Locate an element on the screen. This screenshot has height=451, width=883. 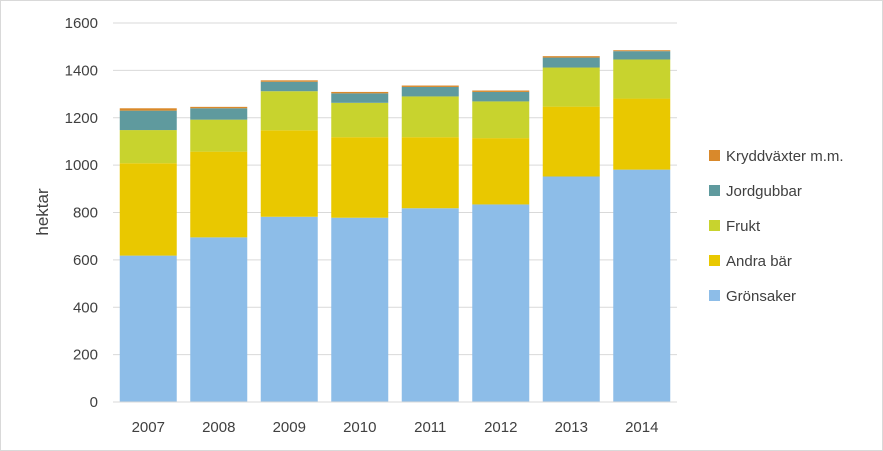
y-tick-label: 400 is located at coordinates (85, 307).